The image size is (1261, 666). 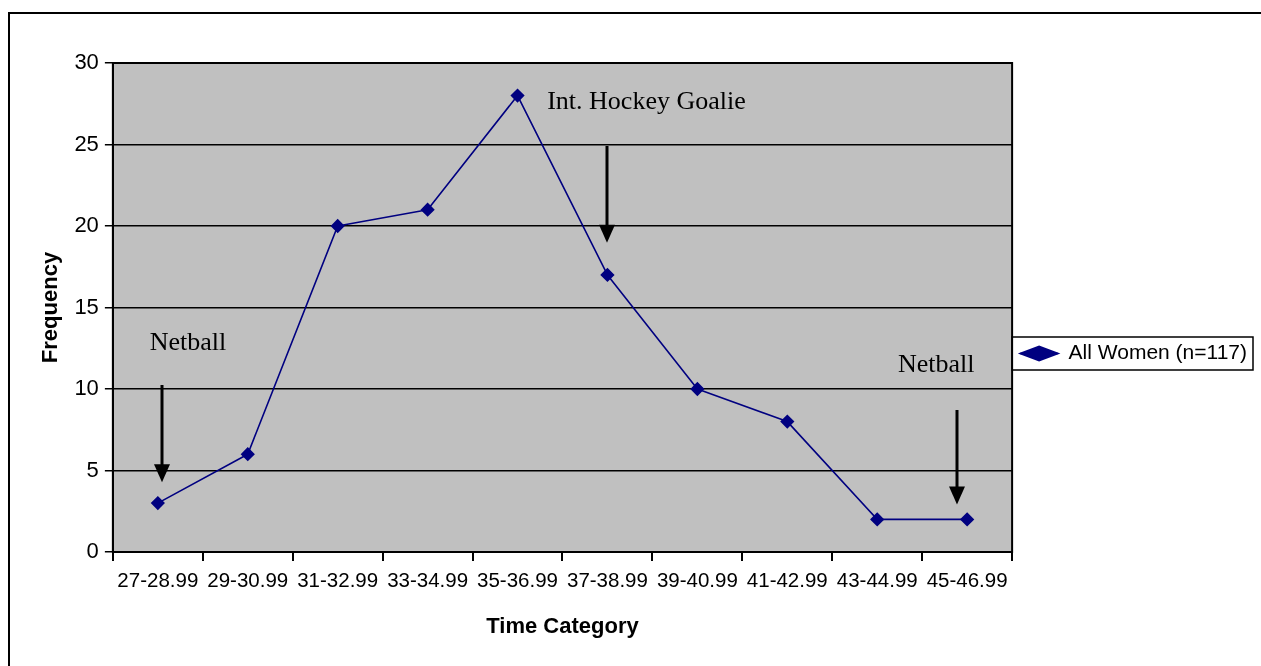 I want to click on x-tick-label: 35-36.99, so click(x=517, y=579).